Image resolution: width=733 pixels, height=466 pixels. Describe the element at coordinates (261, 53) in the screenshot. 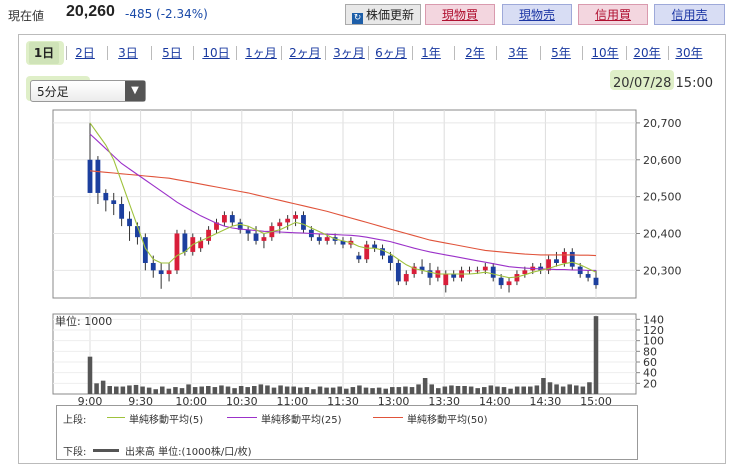

I see `tab-1month: 1ヶ月` at that location.